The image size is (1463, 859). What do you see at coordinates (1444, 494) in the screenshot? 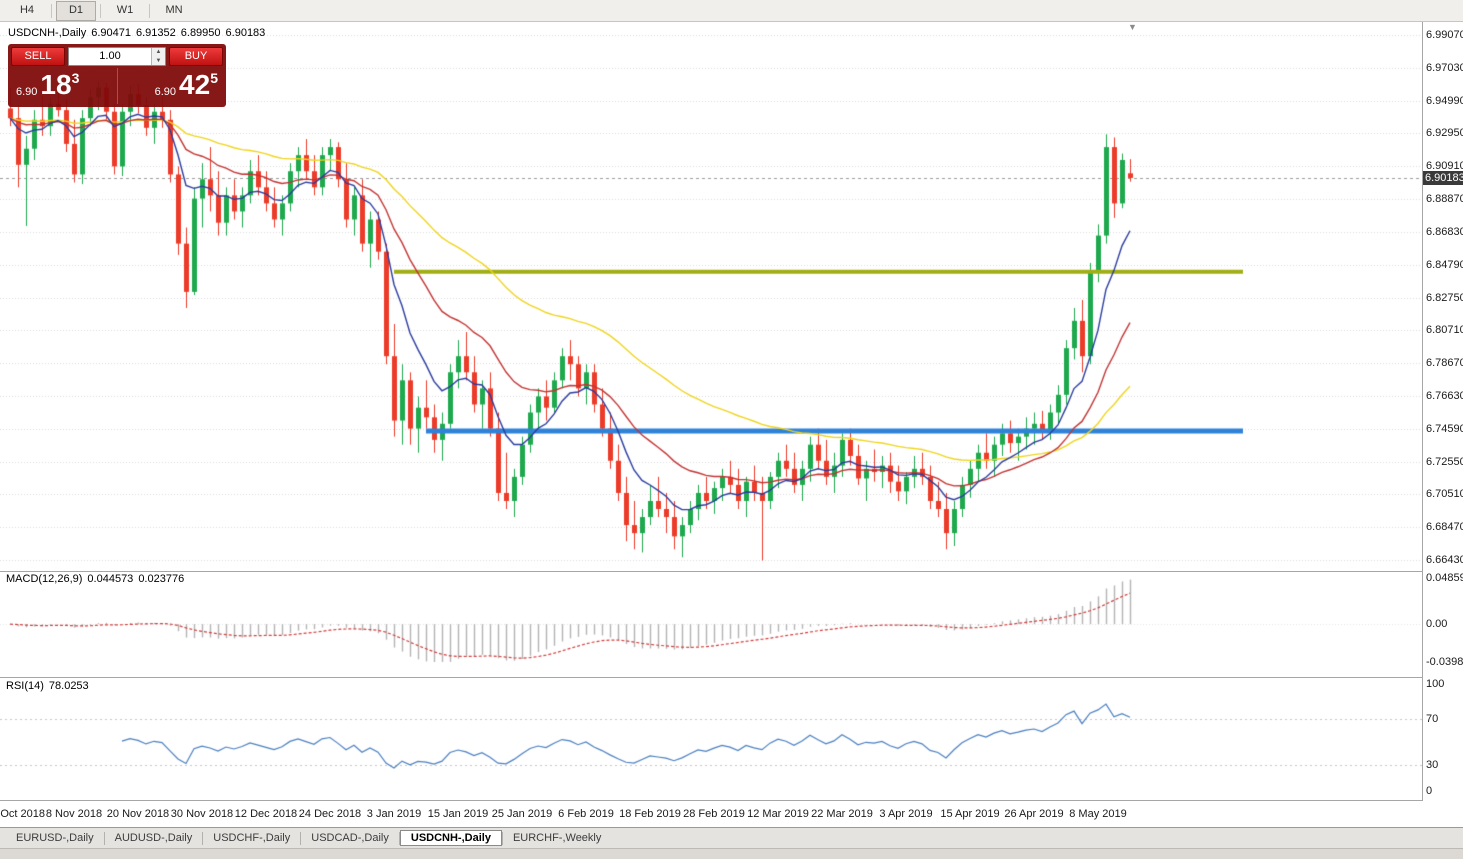
I see `price-tick-label: 6.70510` at bounding box center [1444, 494].